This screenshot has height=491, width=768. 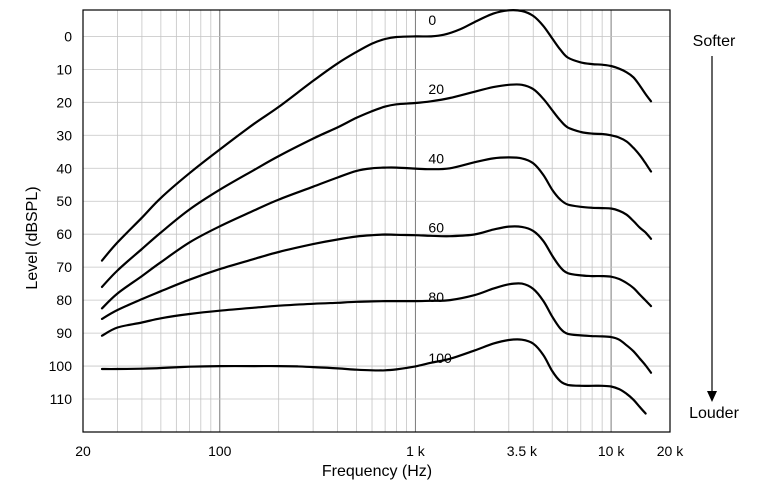 What do you see at coordinates (432, 20) in the screenshot?
I see `curve-label-0: 0` at bounding box center [432, 20].